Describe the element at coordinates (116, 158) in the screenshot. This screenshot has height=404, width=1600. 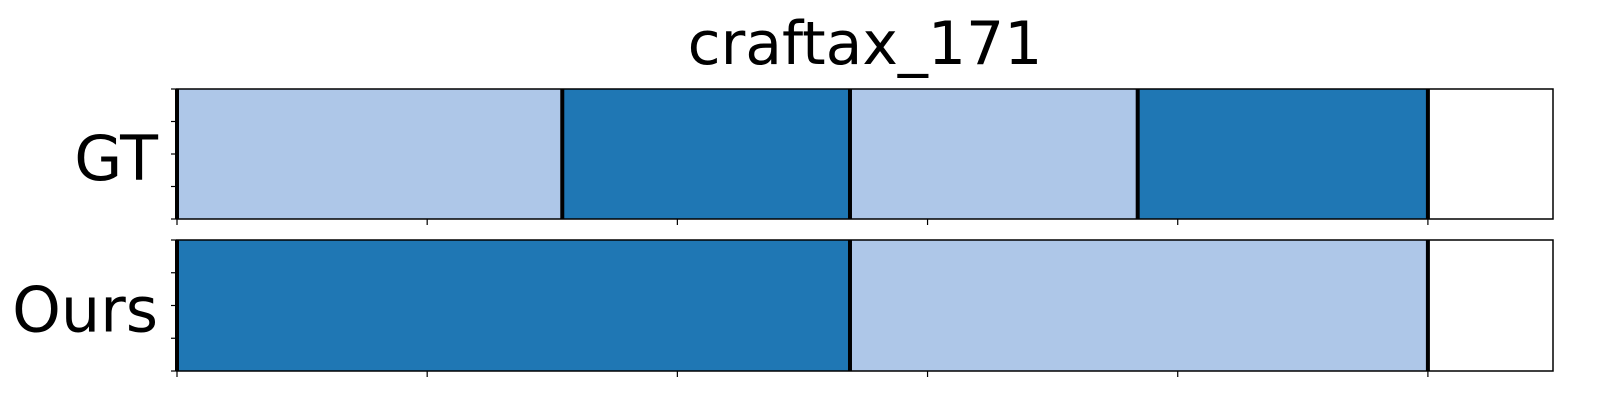
I see `row-label-gt: GT` at that location.